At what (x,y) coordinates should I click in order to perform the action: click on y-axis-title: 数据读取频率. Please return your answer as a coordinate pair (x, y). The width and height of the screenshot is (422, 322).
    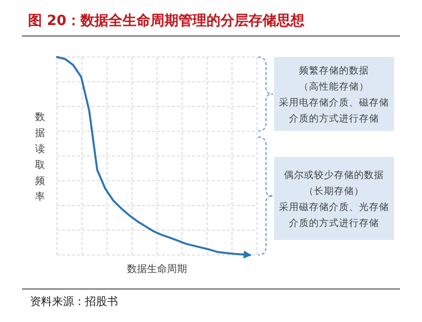
    Looking at the image, I should click on (40, 157).